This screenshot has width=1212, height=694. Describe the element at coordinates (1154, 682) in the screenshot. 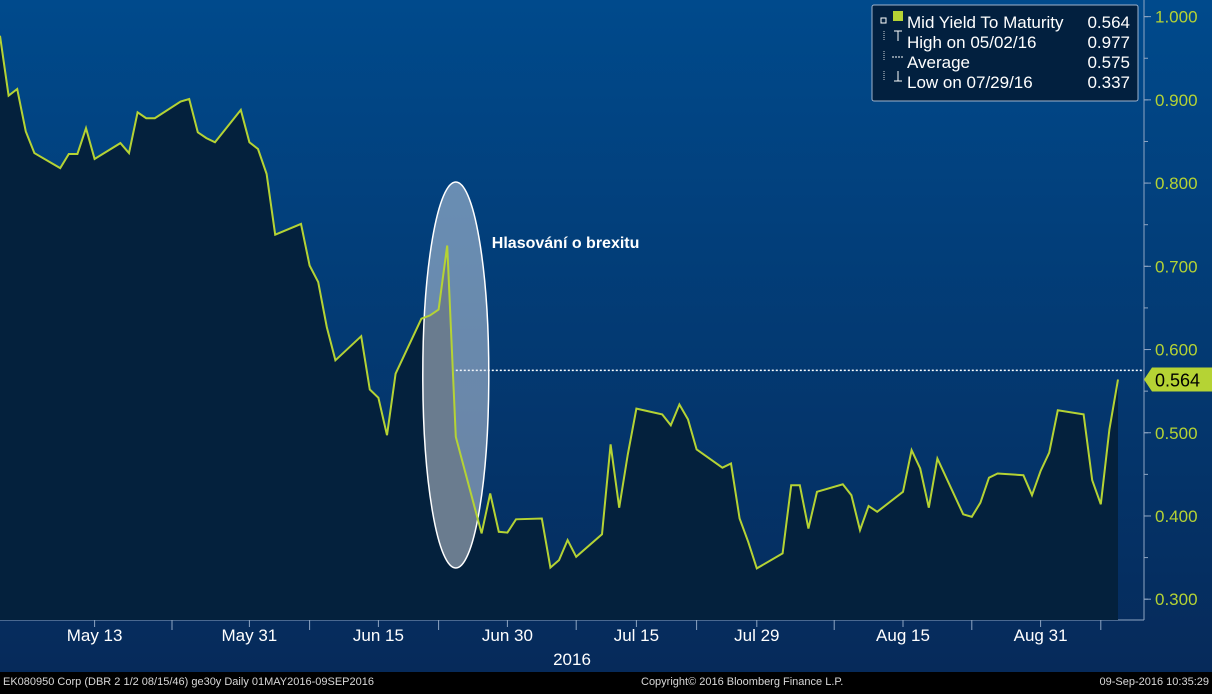

I see `footer-timestamp: 09-Sep-2016 10:35:29` at that location.